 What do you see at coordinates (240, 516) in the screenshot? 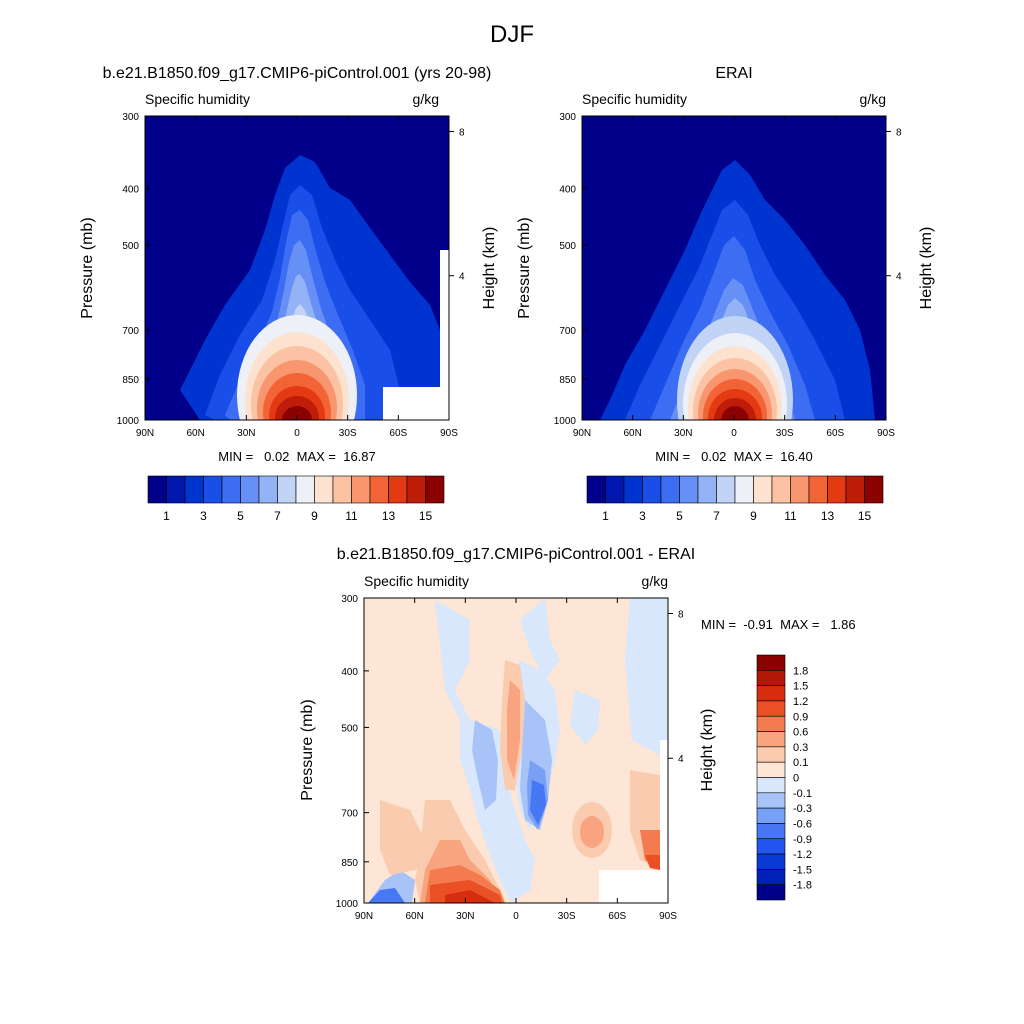
I see `colorbar-label: 5` at bounding box center [240, 516].